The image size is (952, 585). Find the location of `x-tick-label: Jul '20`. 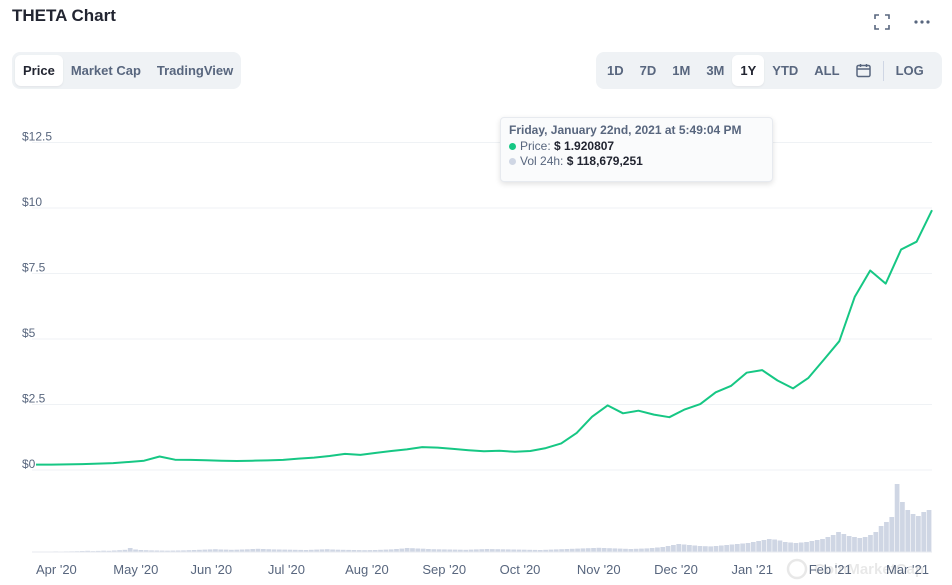

x-tick-label: Jul '20 is located at coordinates (286, 569).